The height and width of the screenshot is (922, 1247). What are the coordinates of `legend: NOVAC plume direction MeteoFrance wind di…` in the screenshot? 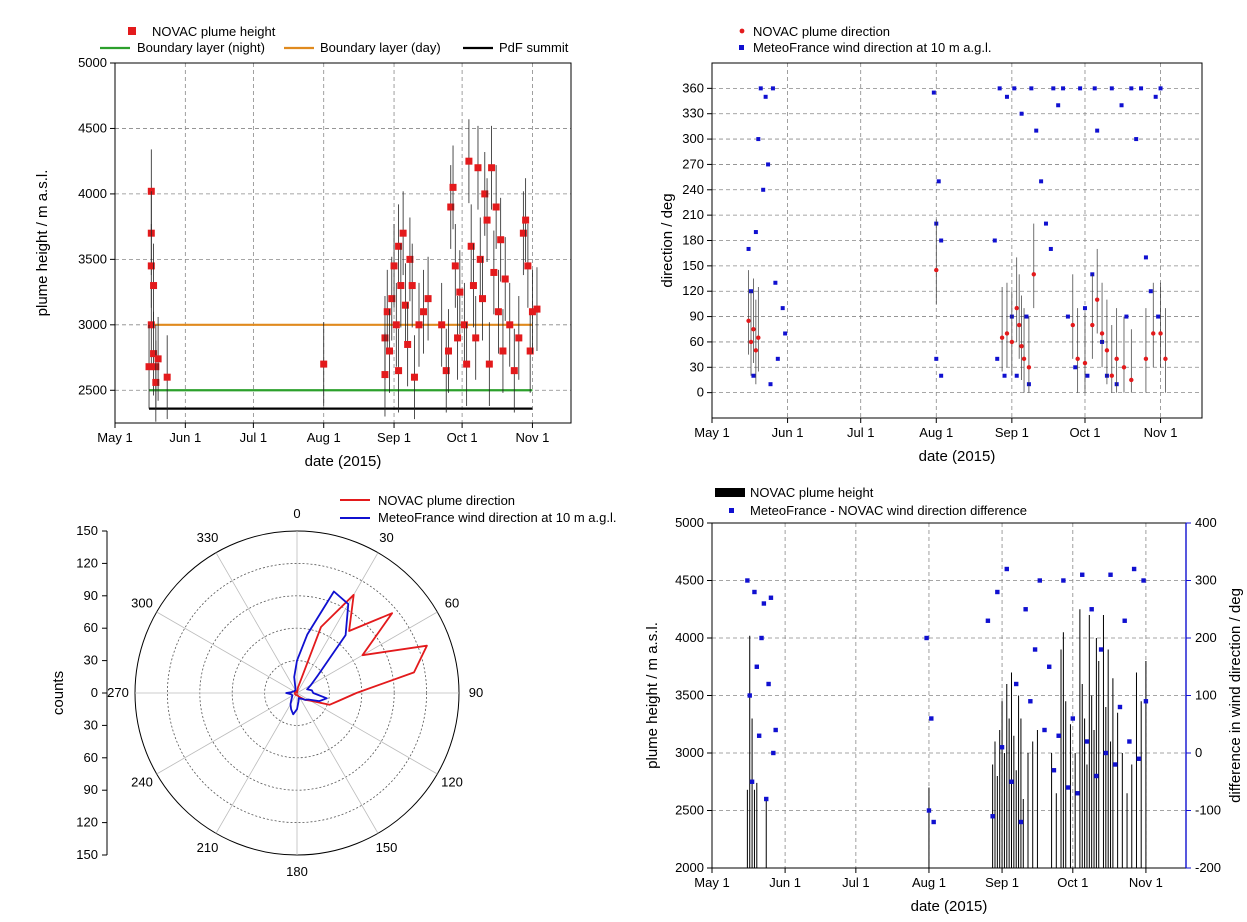 It's located at (478, 509).